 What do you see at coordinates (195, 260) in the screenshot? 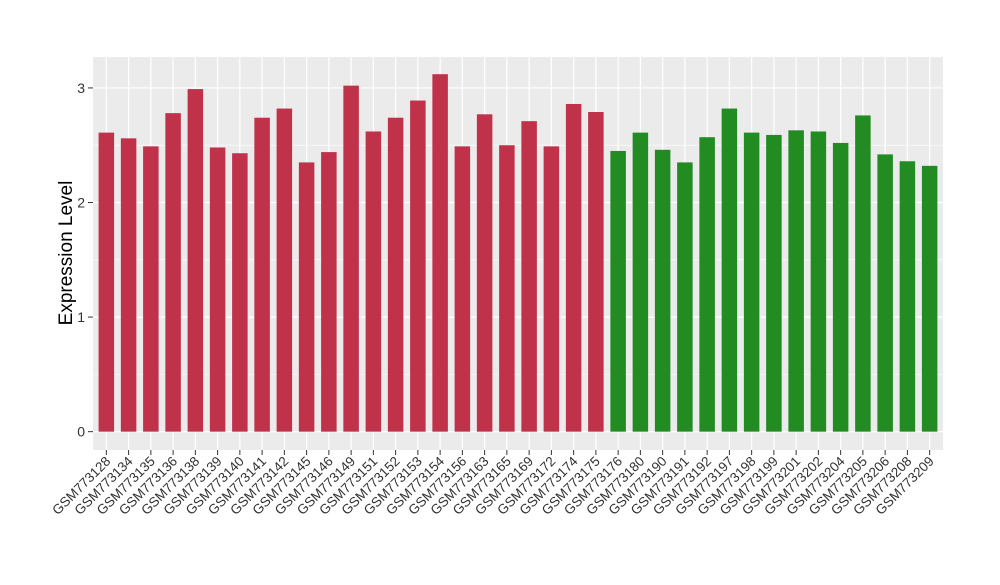
I see `bar-GSM773138` at bounding box center [195, 260].